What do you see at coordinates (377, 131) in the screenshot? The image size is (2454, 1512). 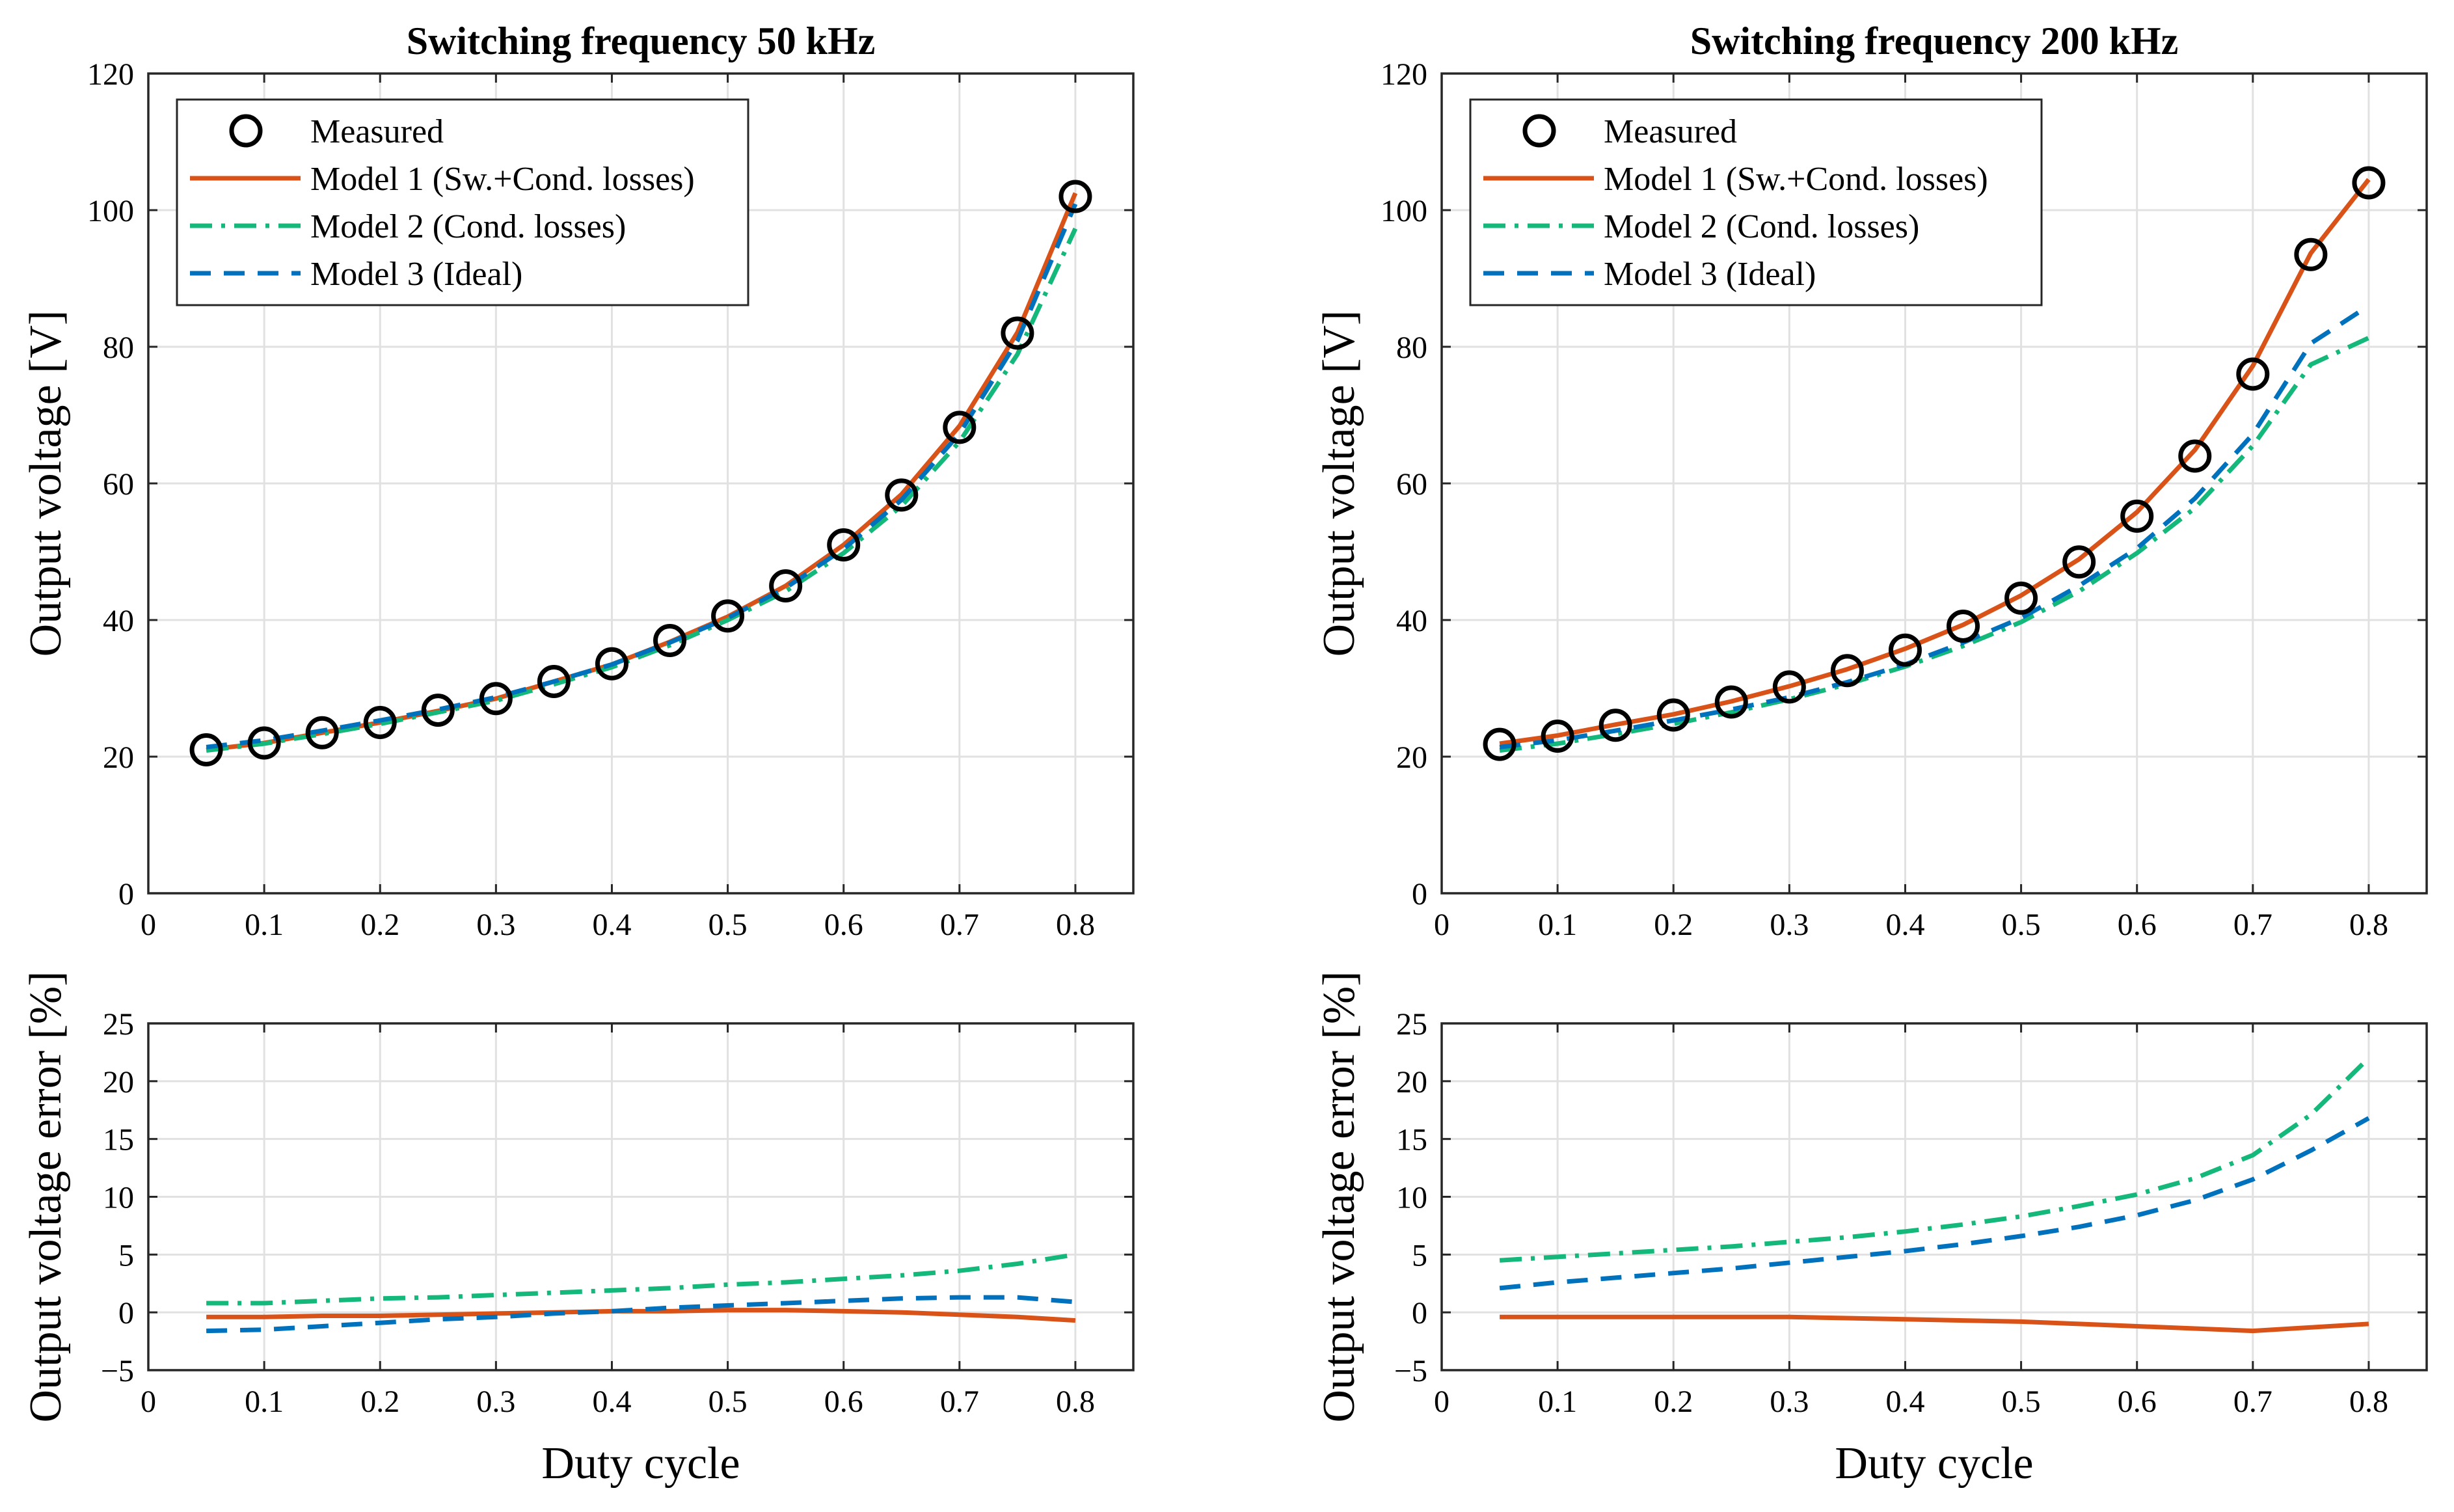 I see `legend-label: Measured` at bounding box center [377, 131].